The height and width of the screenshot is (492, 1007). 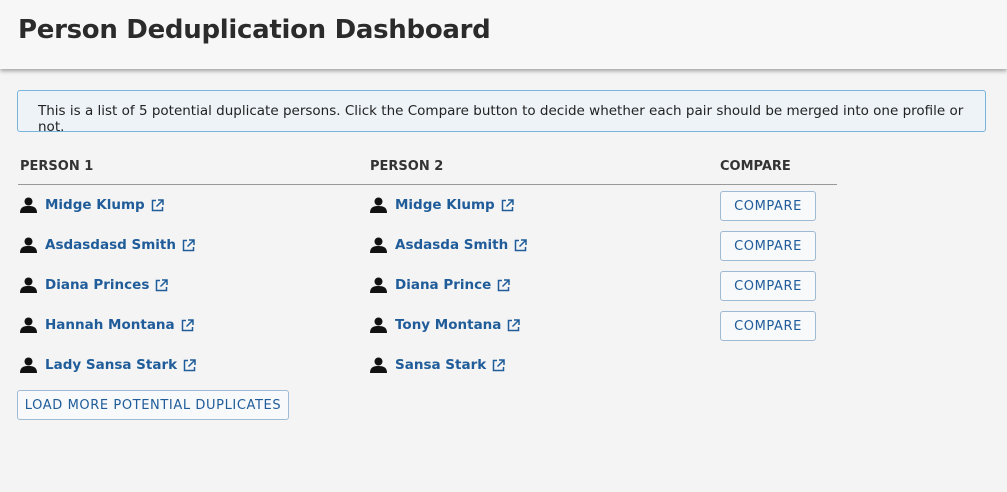 I want to click on header-rule, so click(x=427, y=184).